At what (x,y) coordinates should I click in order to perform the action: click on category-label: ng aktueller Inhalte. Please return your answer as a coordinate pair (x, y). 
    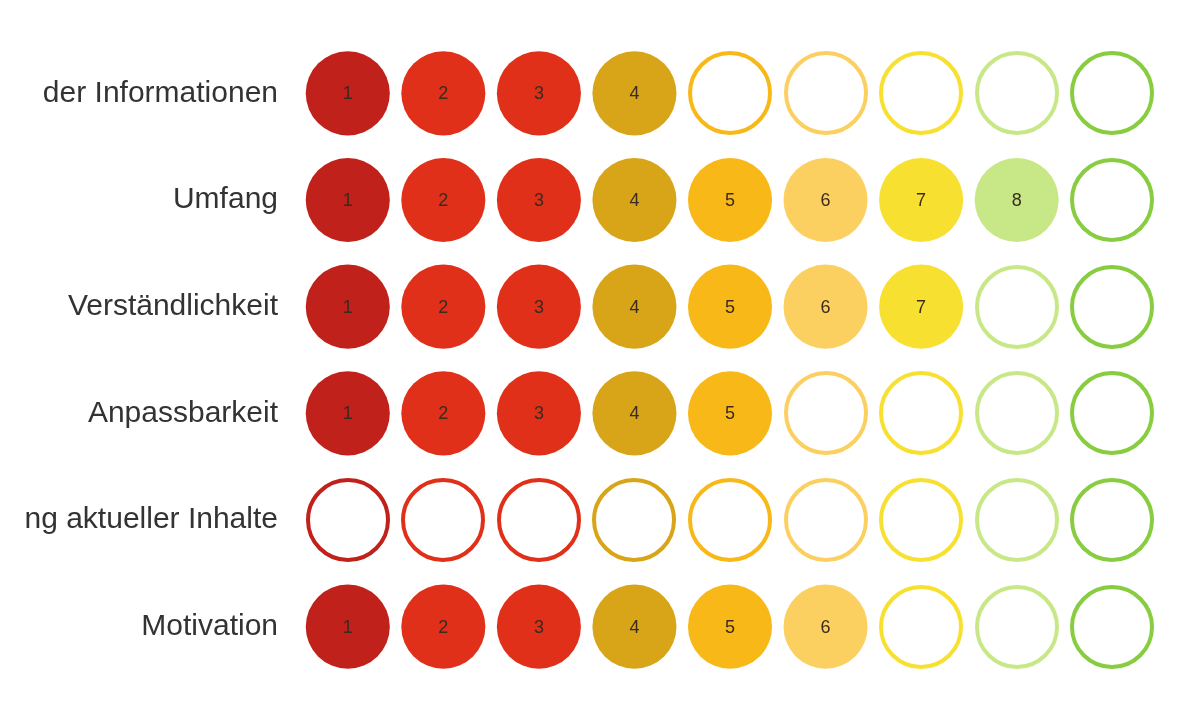
    Looking at the image, I should click on (151, 518).